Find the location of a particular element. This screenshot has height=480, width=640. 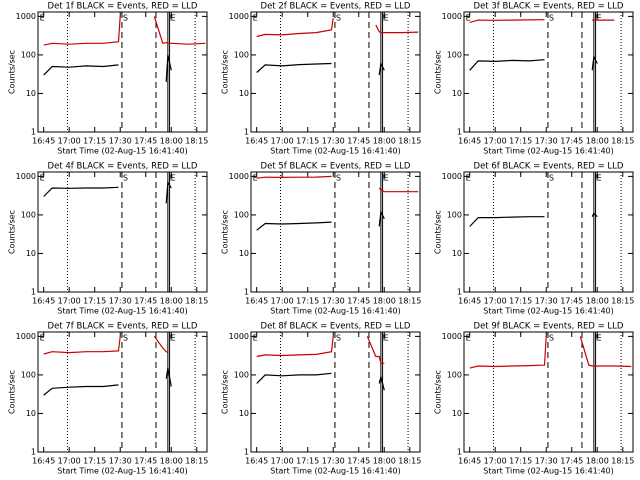

panel-title: Det 8f BLACK = Events, RED = LLD is located at coordinates (336, 327).